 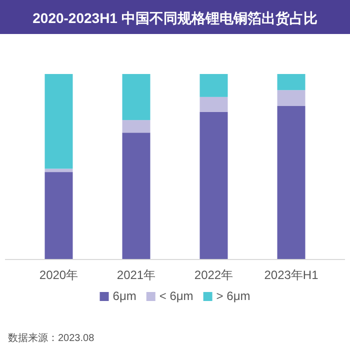 What do you see at coordinates (51, 338) in the screenshot?
I see `source-note: 数据来源：2023.08` at bounding box center [51, 338].